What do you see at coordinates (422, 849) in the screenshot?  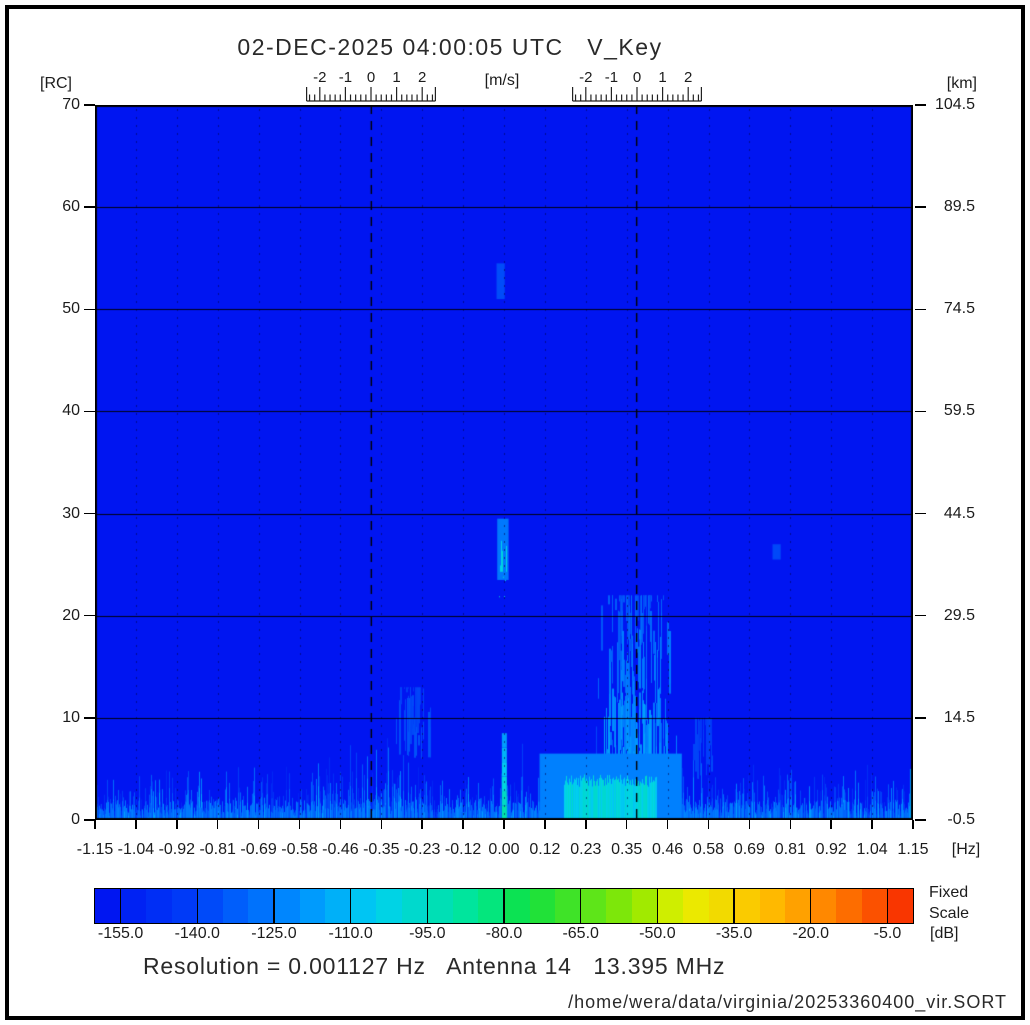 I see `x-axis-tick-label: -0.23` at bounding box center [422, 849].